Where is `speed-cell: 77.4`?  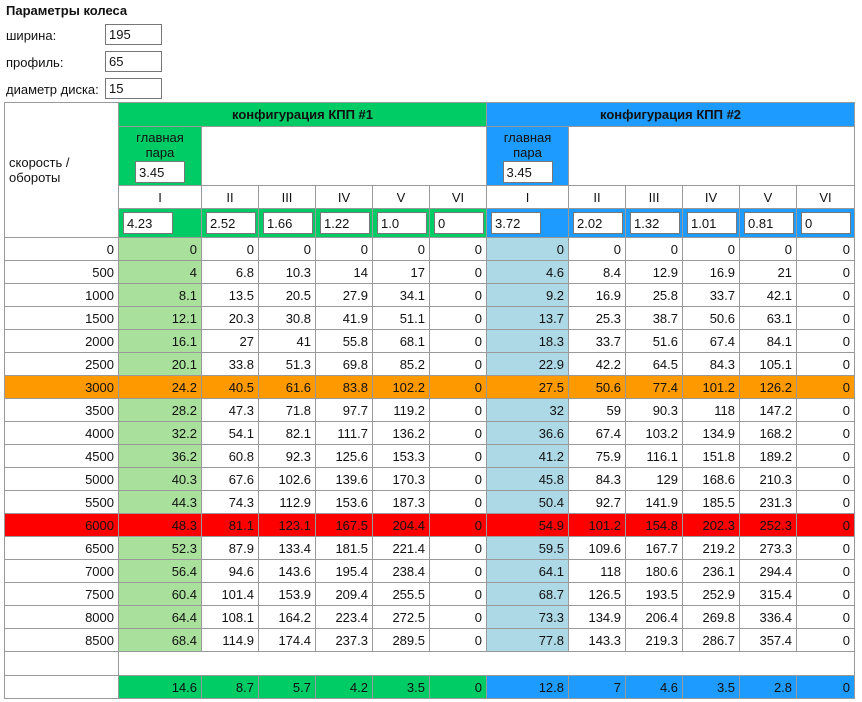 speed-cell: 77.4 is located at coordinates (654, 387).